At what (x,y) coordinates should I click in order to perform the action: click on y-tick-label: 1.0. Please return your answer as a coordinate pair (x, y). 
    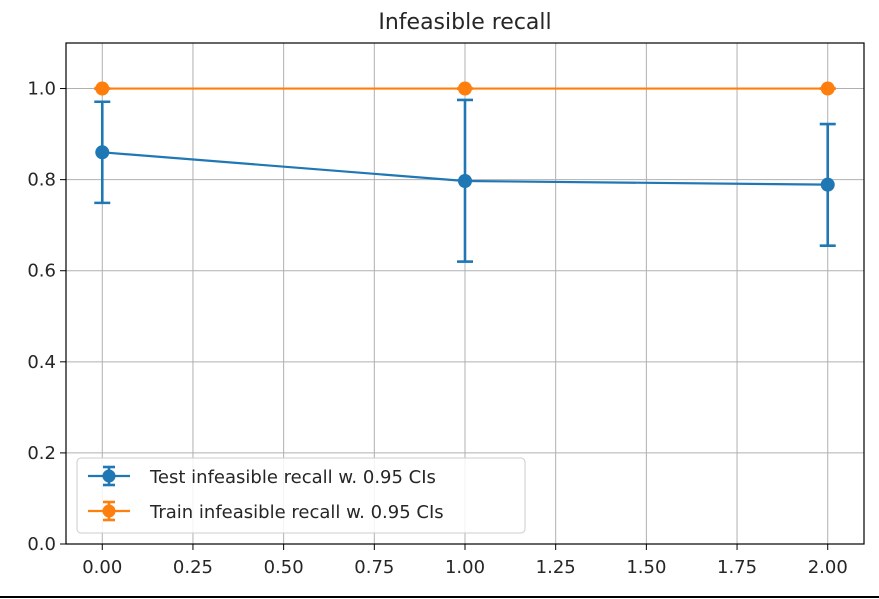
    Looking at the image, I should click on (41, 89).